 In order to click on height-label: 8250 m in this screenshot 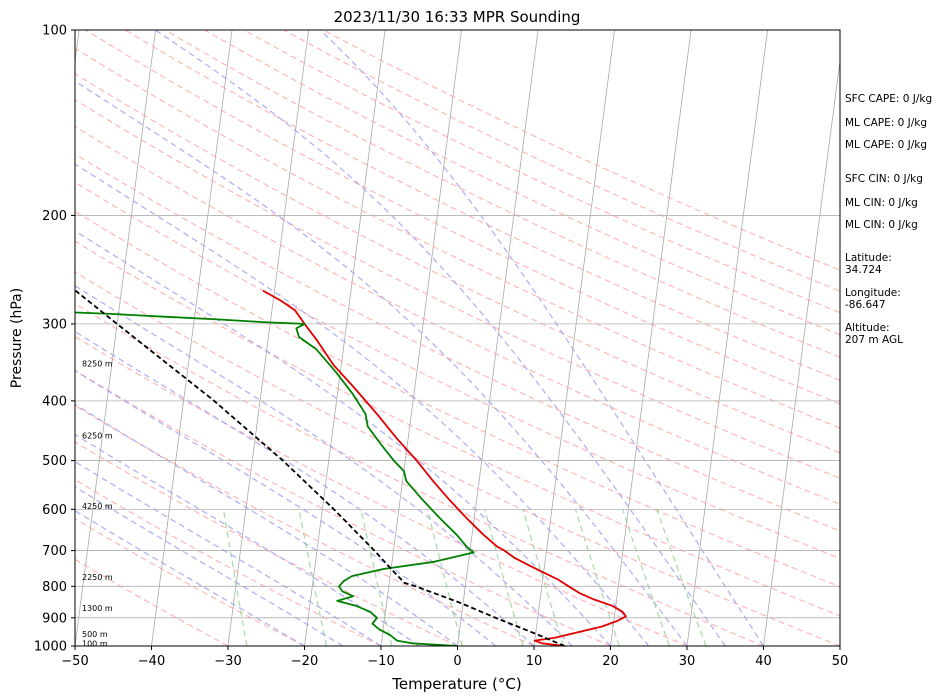, I will do `click(97, 364)`.